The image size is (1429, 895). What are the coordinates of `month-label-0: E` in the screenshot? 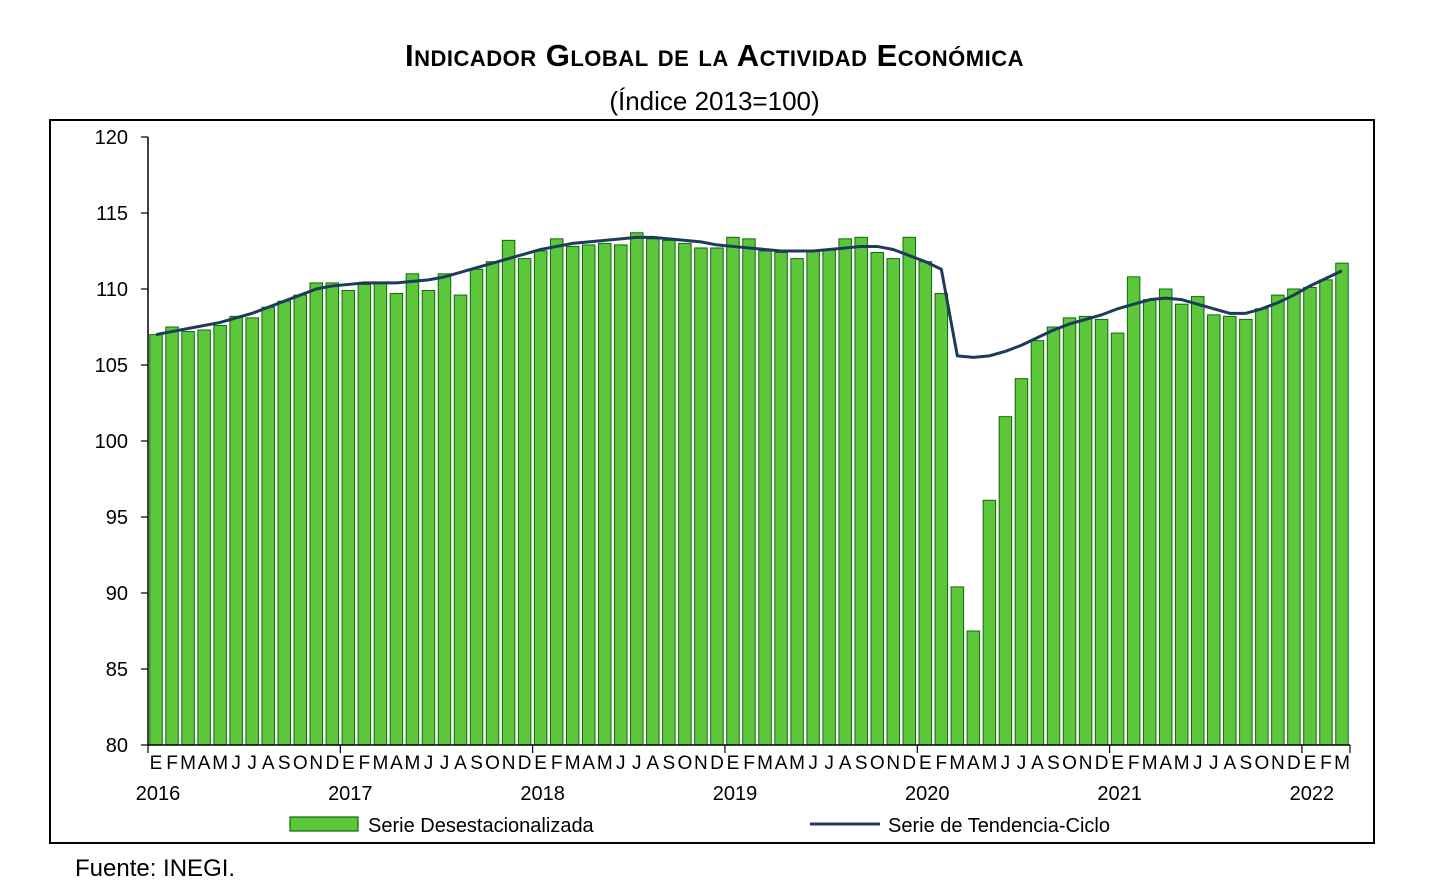 It's located at (156, 763).